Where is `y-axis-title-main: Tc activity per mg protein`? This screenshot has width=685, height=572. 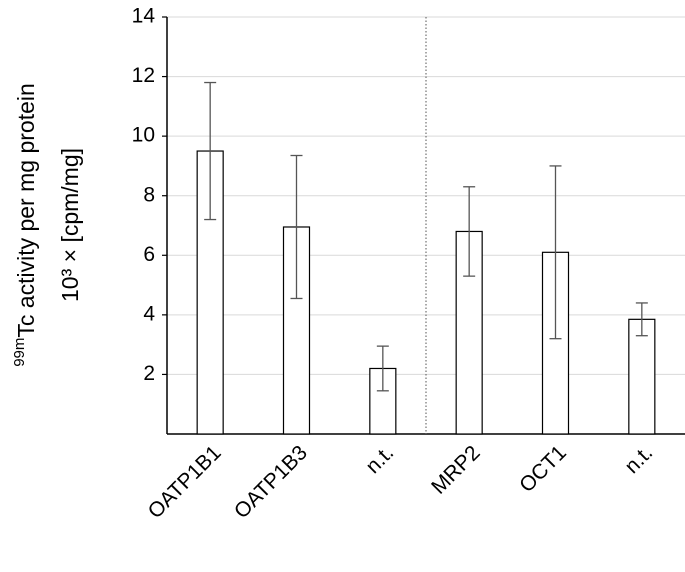 y-axis-title-main: Tc activity per mg protein is located at coordinates (26, 210).